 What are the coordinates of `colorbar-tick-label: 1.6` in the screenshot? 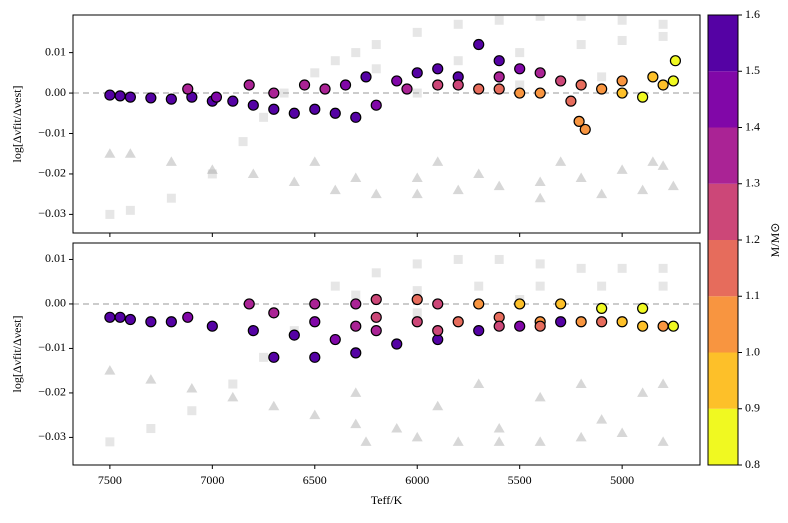 It's located at (752, 14).